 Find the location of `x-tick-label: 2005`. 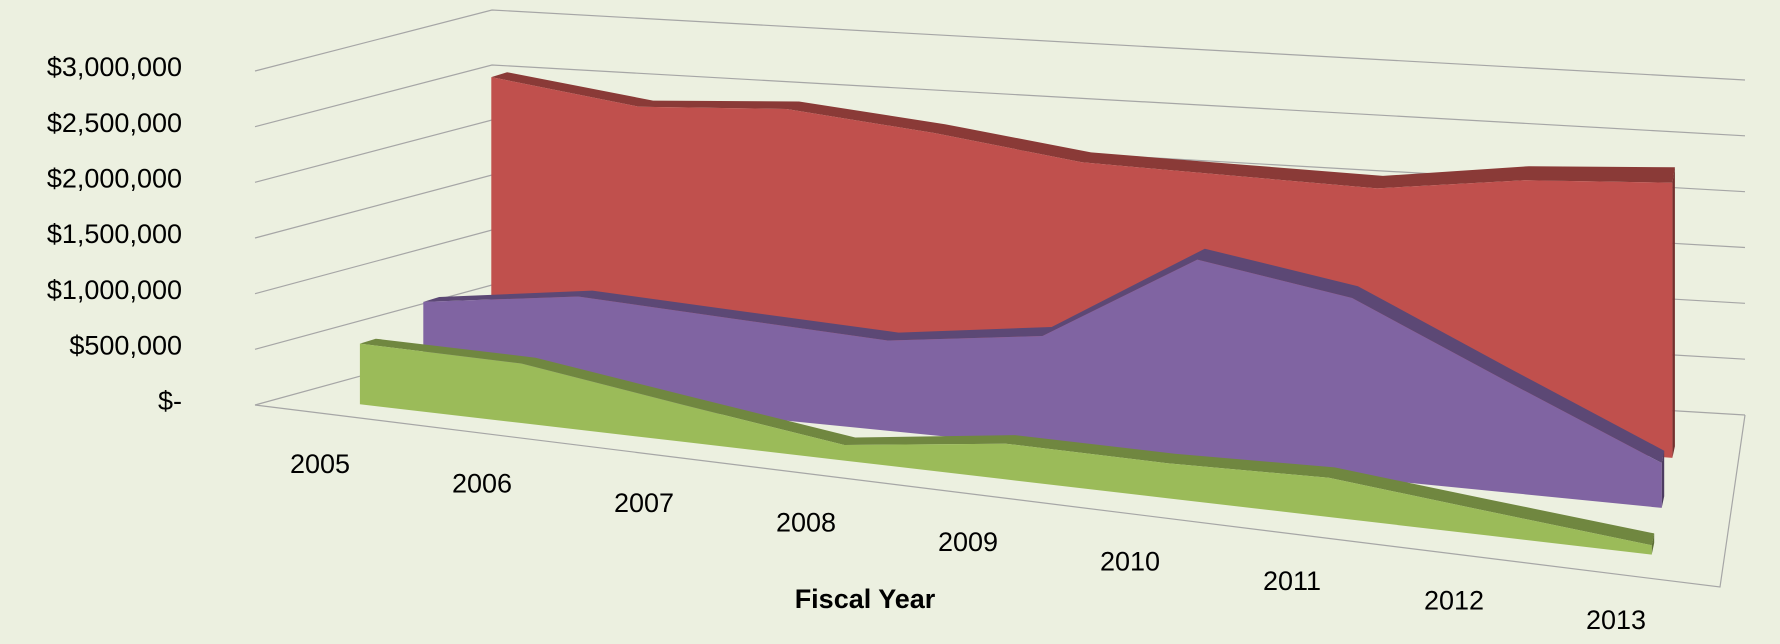

x-tick-label: 2005 is located at coordinates (320, 464).